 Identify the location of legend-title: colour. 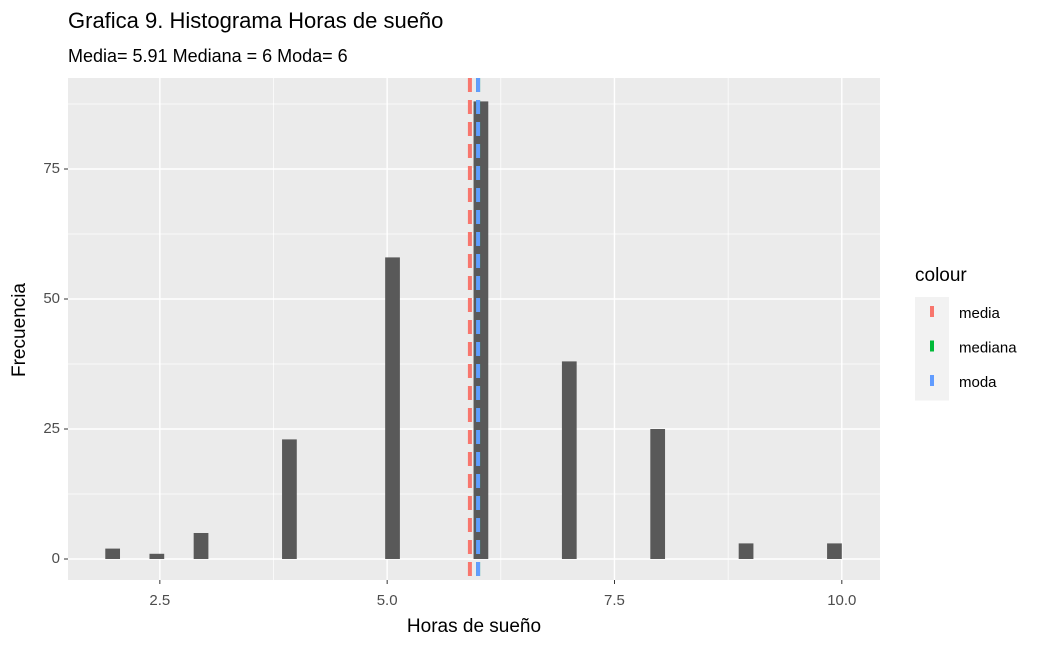
(941, 275).